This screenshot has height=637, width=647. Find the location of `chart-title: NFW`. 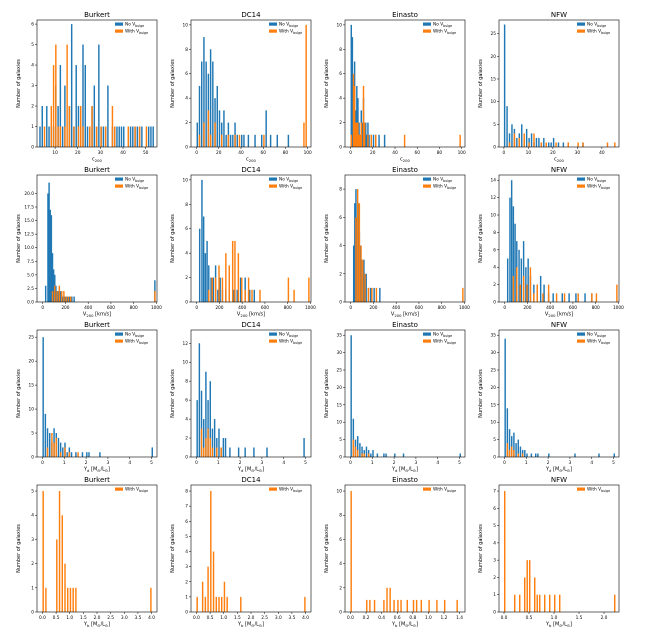

chart-title: NFW is located at coordinates (559, 170).